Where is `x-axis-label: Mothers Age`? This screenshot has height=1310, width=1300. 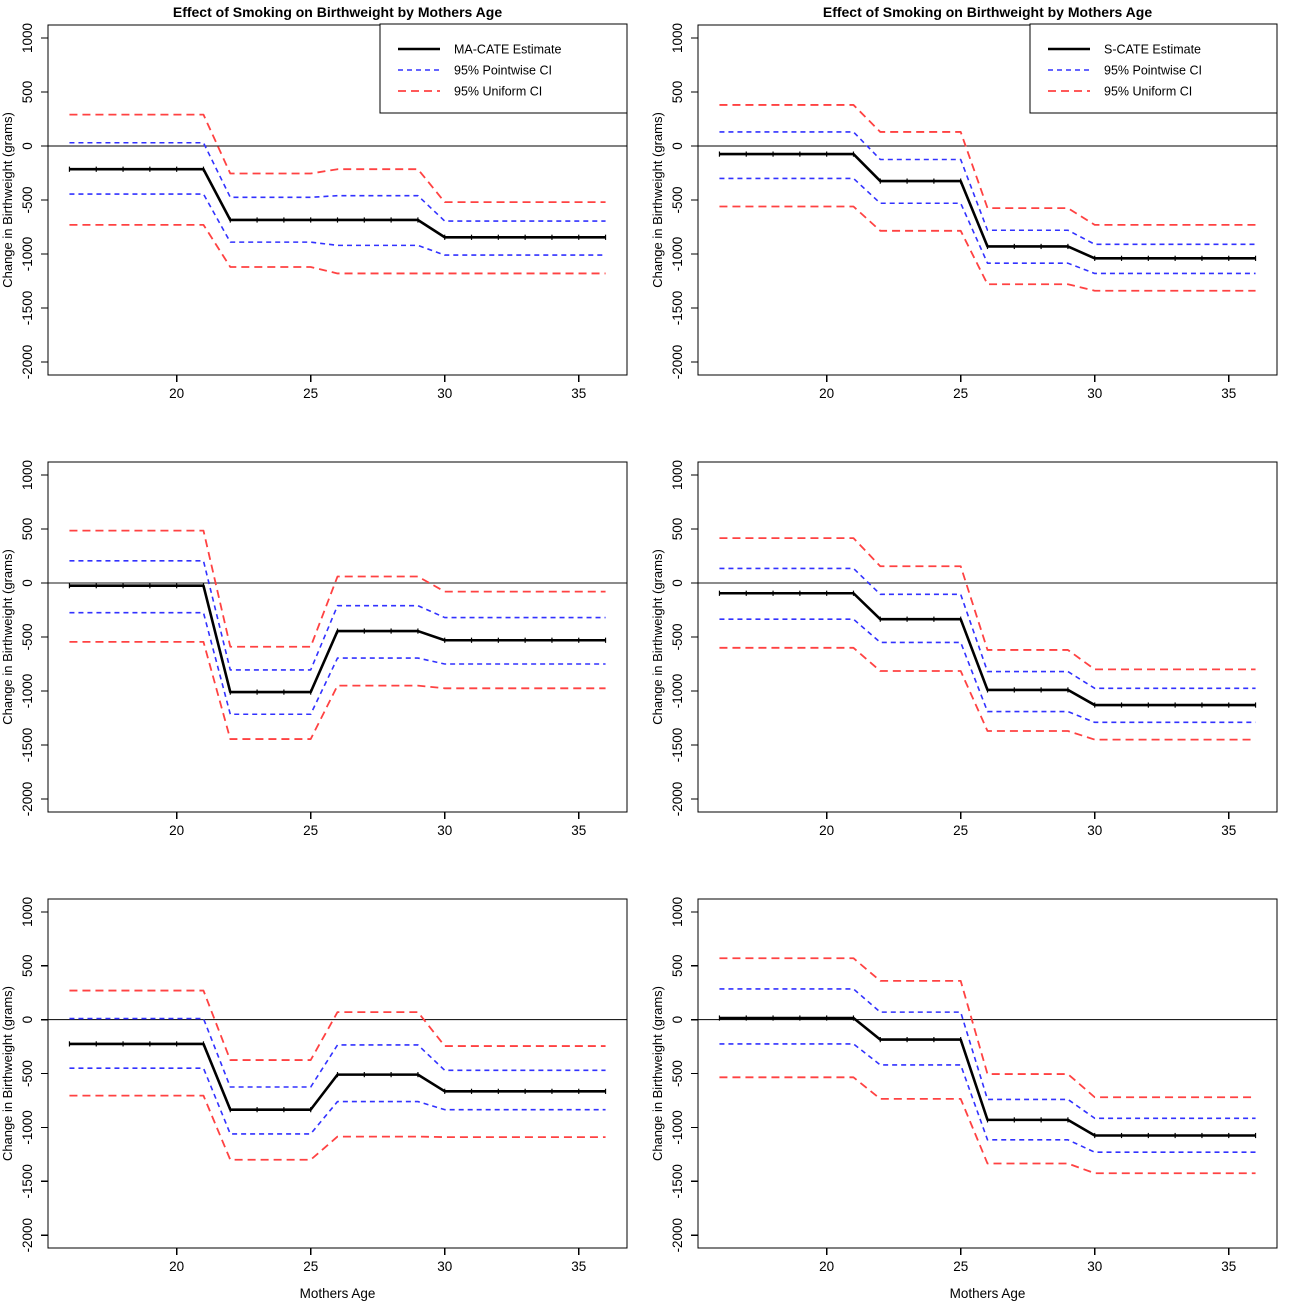 x-axis-label: Mothers Age is located at coordinates (338, 1293).